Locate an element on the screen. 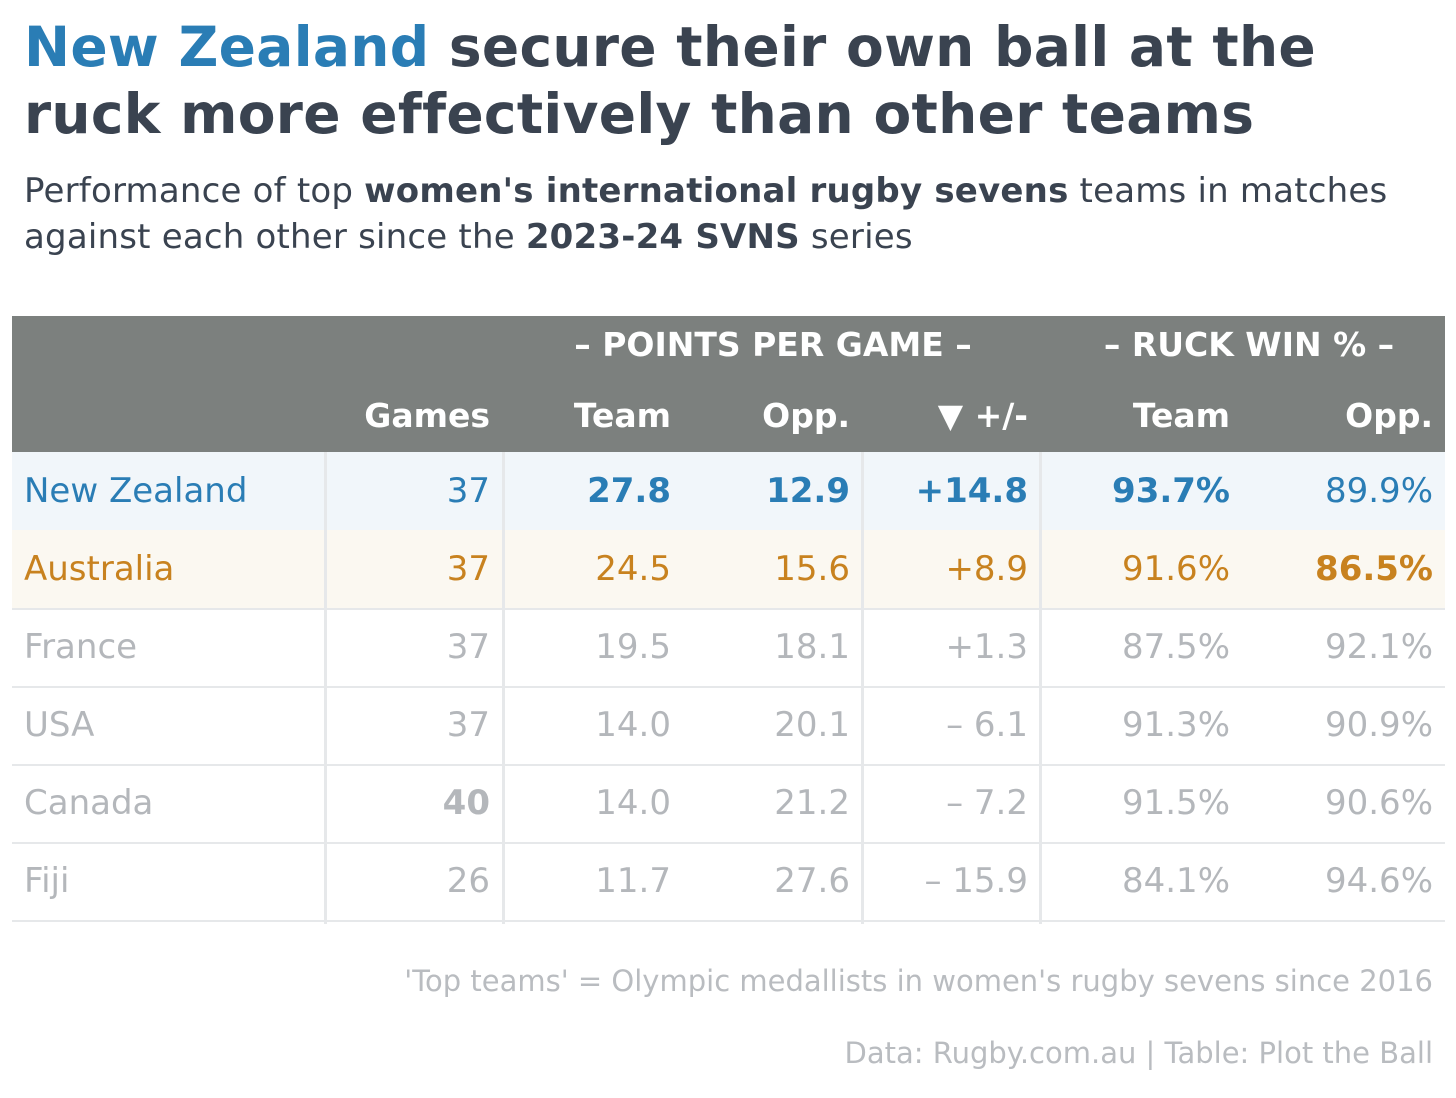  cell-diff: – 7.2 is located at coordinates (987, 803).